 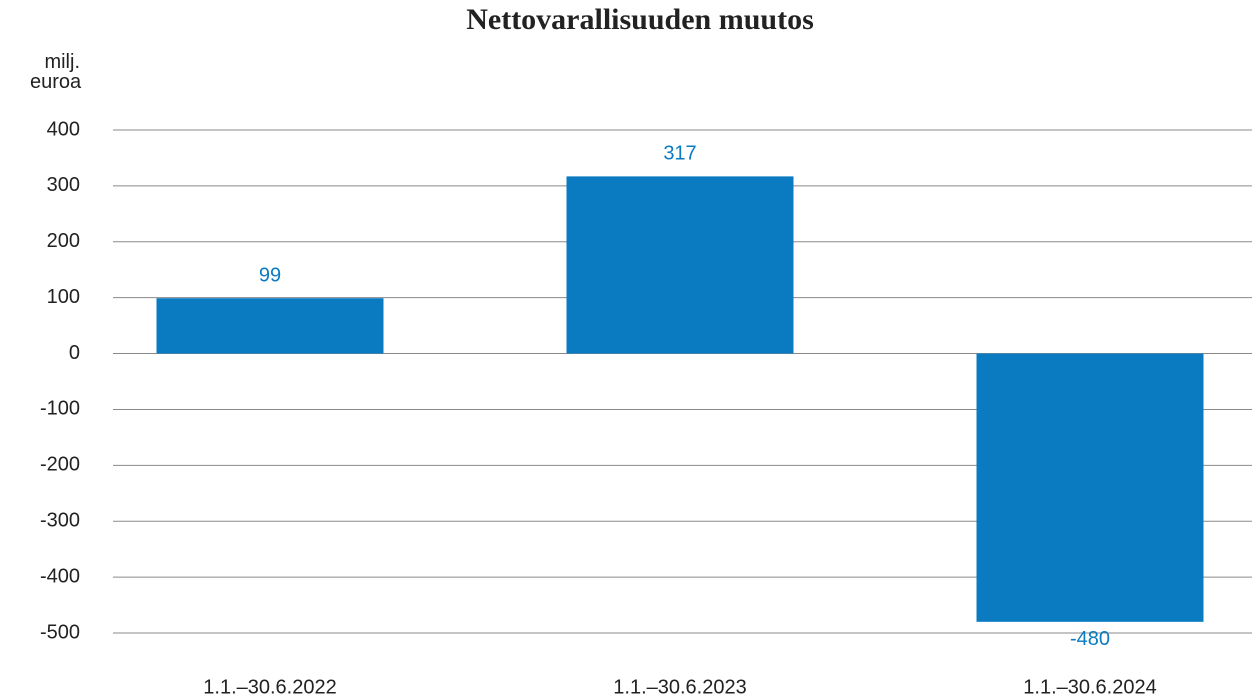 I want to click on y-tick-label: 300, so click(x=63, y=185).